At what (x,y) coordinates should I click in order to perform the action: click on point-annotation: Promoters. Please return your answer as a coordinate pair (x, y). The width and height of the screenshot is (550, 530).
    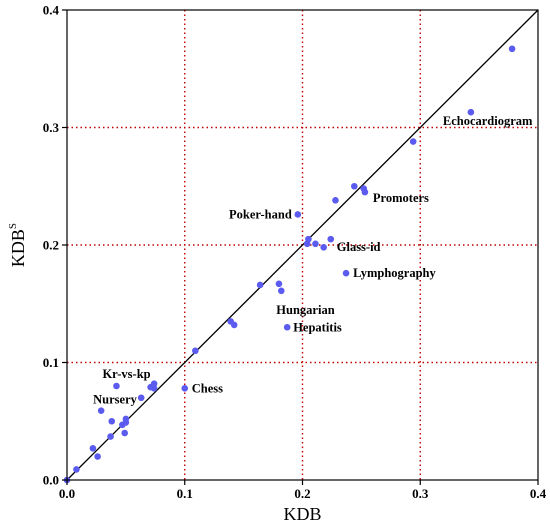
    Looking at the image, I should click on (401, 198).